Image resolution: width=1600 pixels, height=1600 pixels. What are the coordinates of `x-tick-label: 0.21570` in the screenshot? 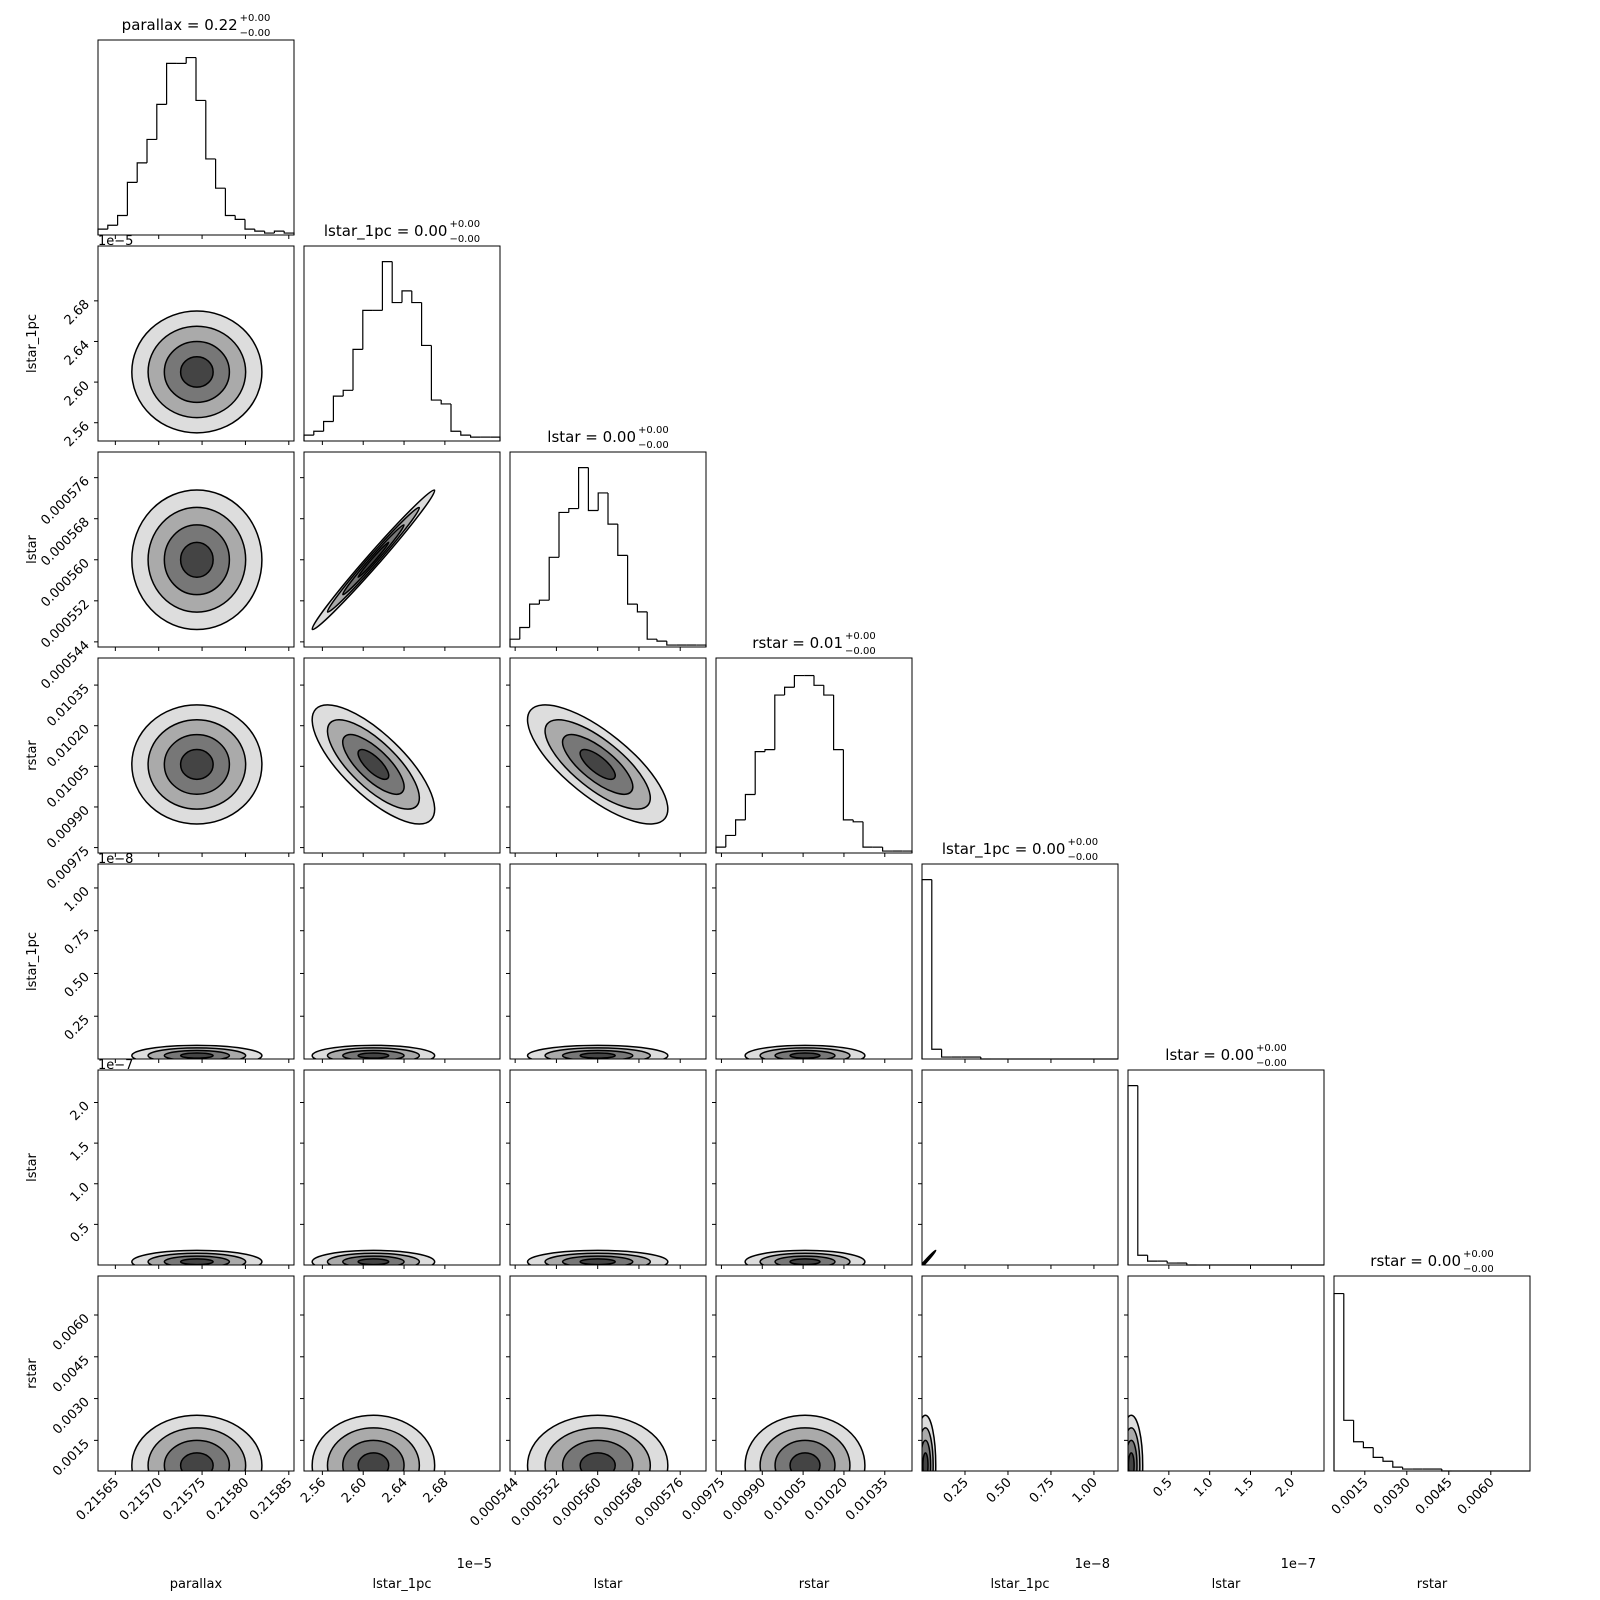 It's located at (141, 1499).